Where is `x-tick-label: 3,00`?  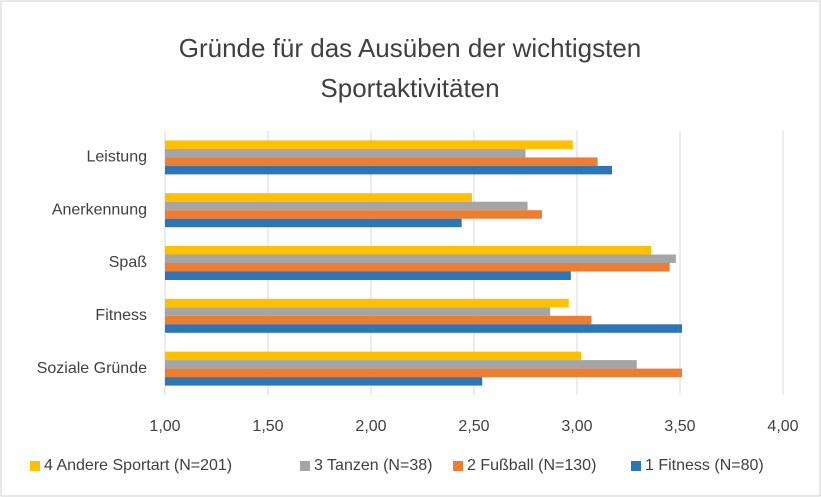
x-tick-label: 3,00 is located at coordinates (576, 426).